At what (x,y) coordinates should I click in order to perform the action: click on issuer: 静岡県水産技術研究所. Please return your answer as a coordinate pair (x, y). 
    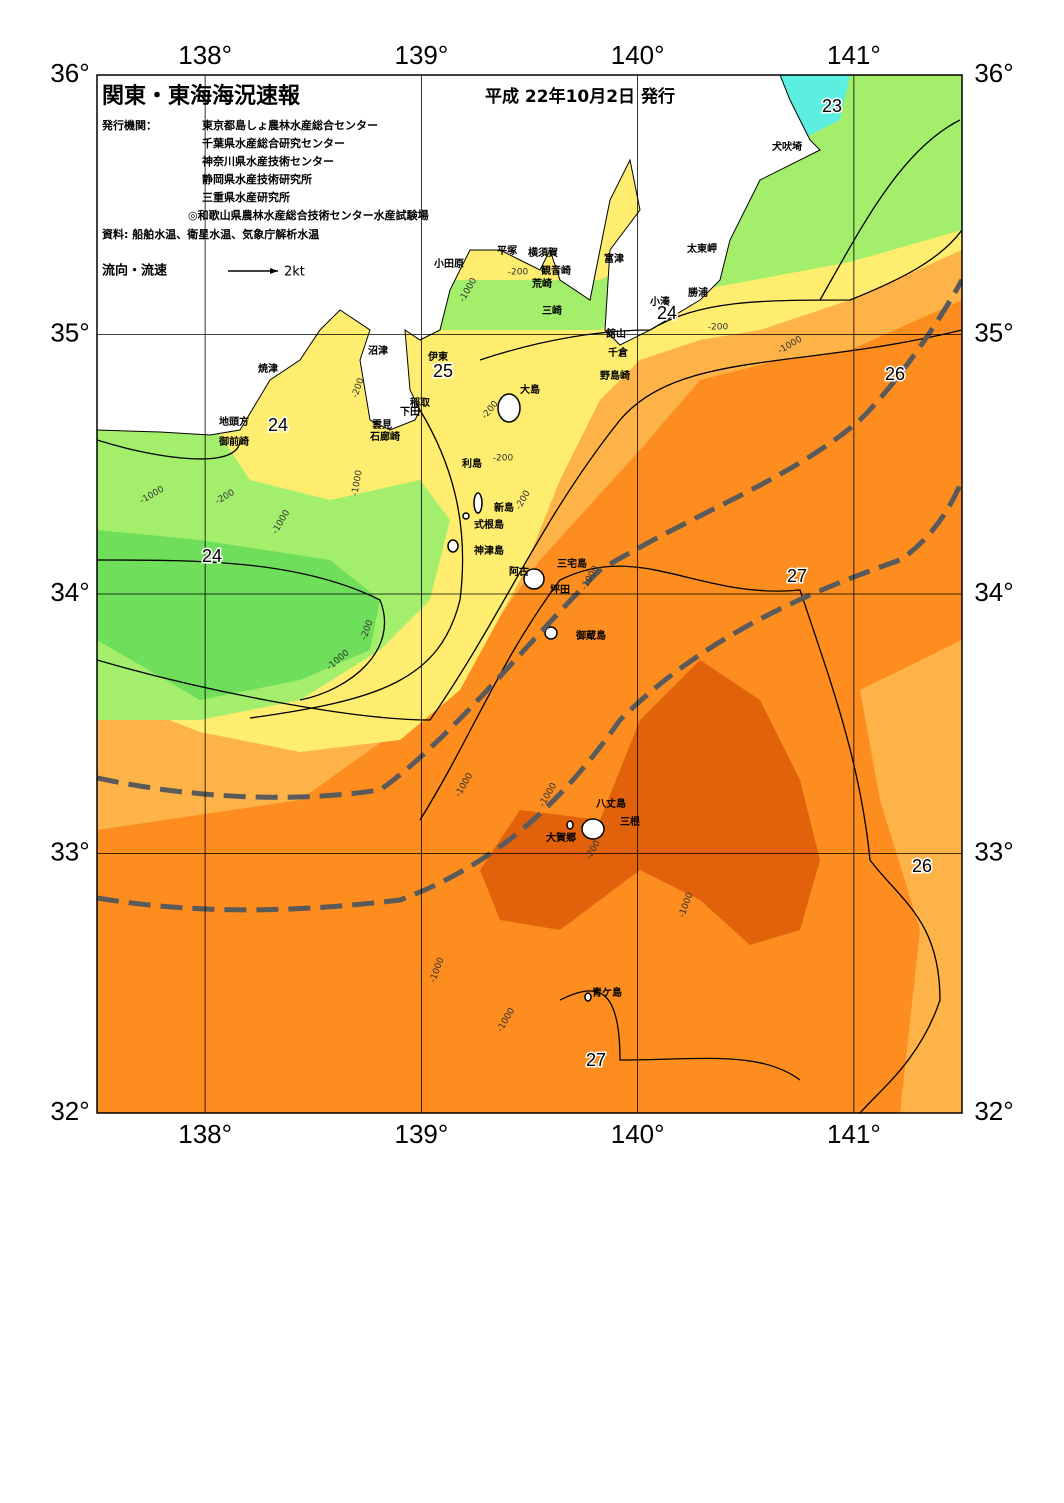
    Looking at the image, I should click on (257, 179).